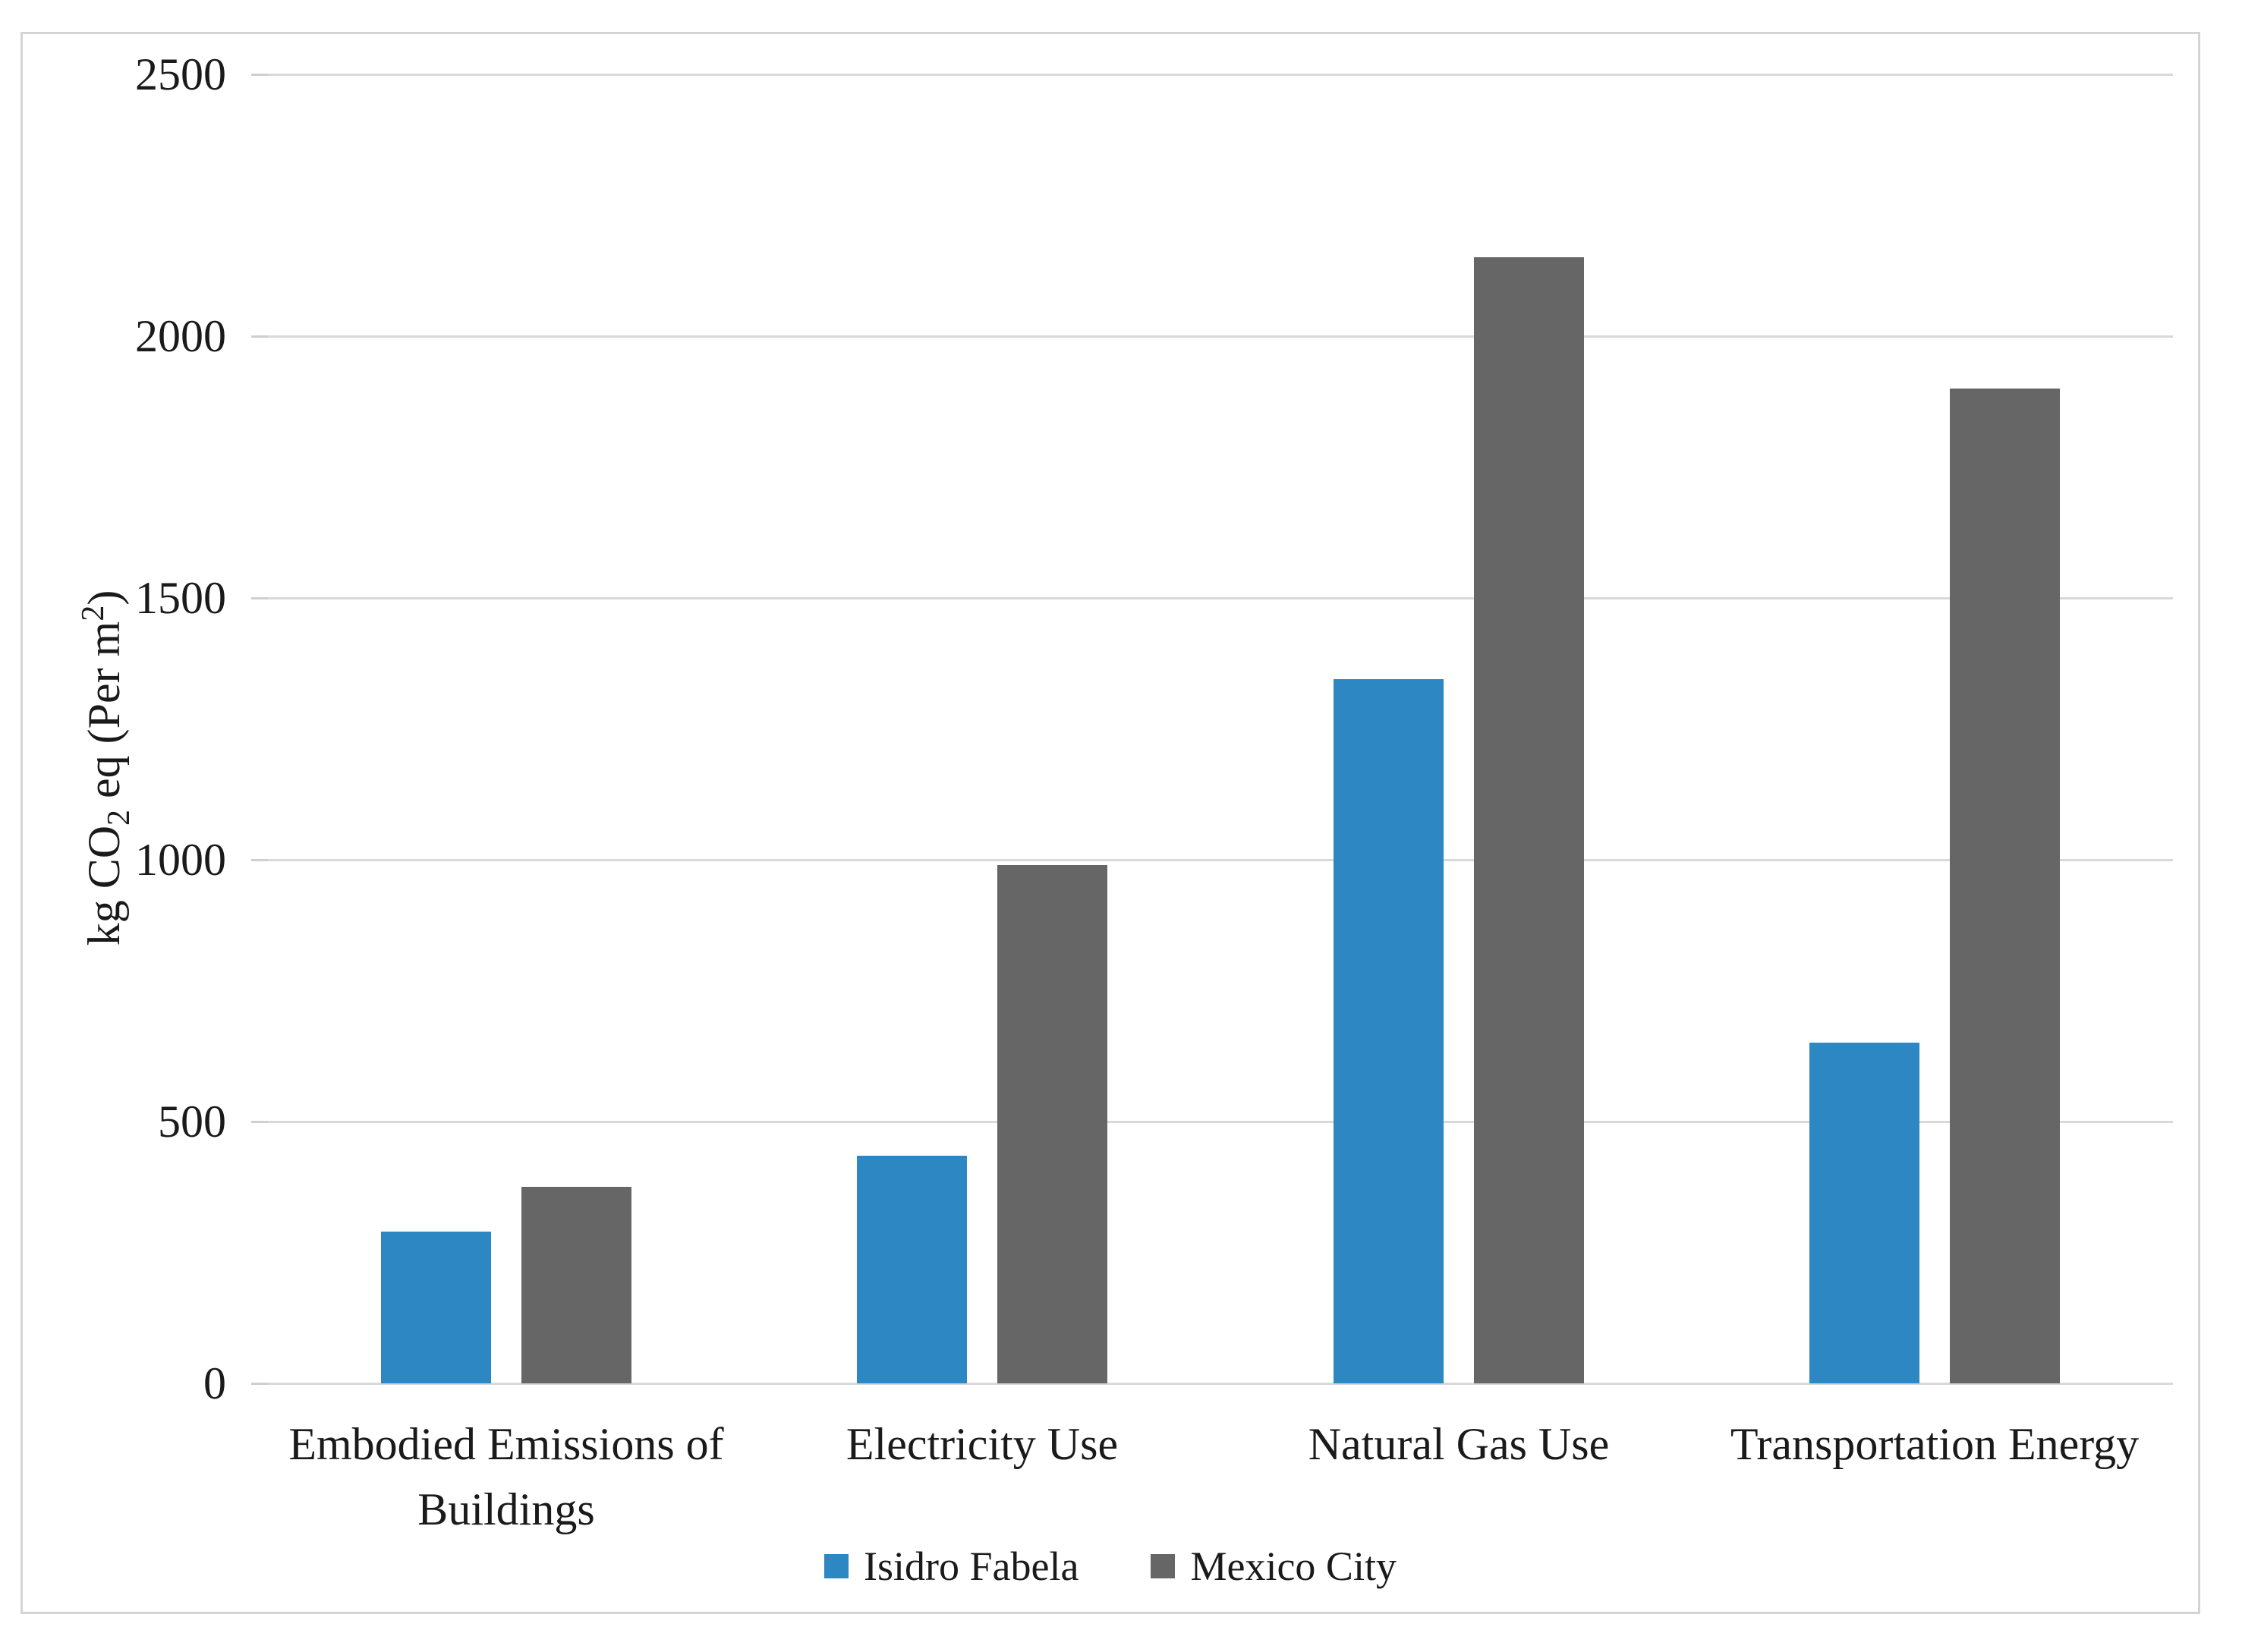  What do you see at coordinates (506, 1476) in the screenshot?
I see `category-label-1: Embodied Emissions of Buildings` at bounding box center [506, 1476].